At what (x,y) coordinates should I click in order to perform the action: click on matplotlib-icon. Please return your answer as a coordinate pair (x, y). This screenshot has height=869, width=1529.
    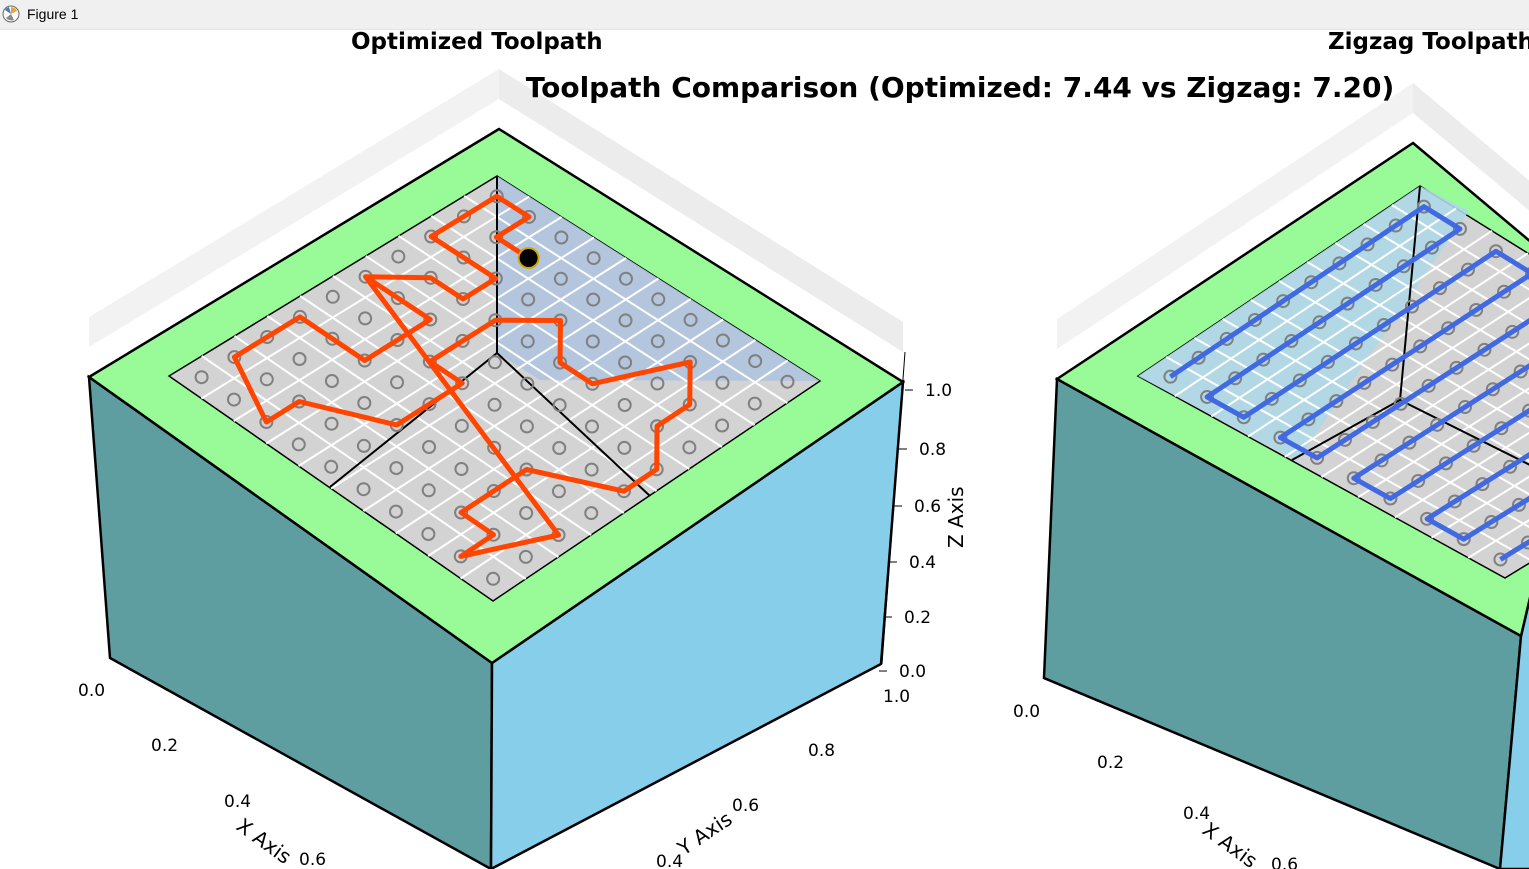
    Looking at the image, I should click on (11, 14).